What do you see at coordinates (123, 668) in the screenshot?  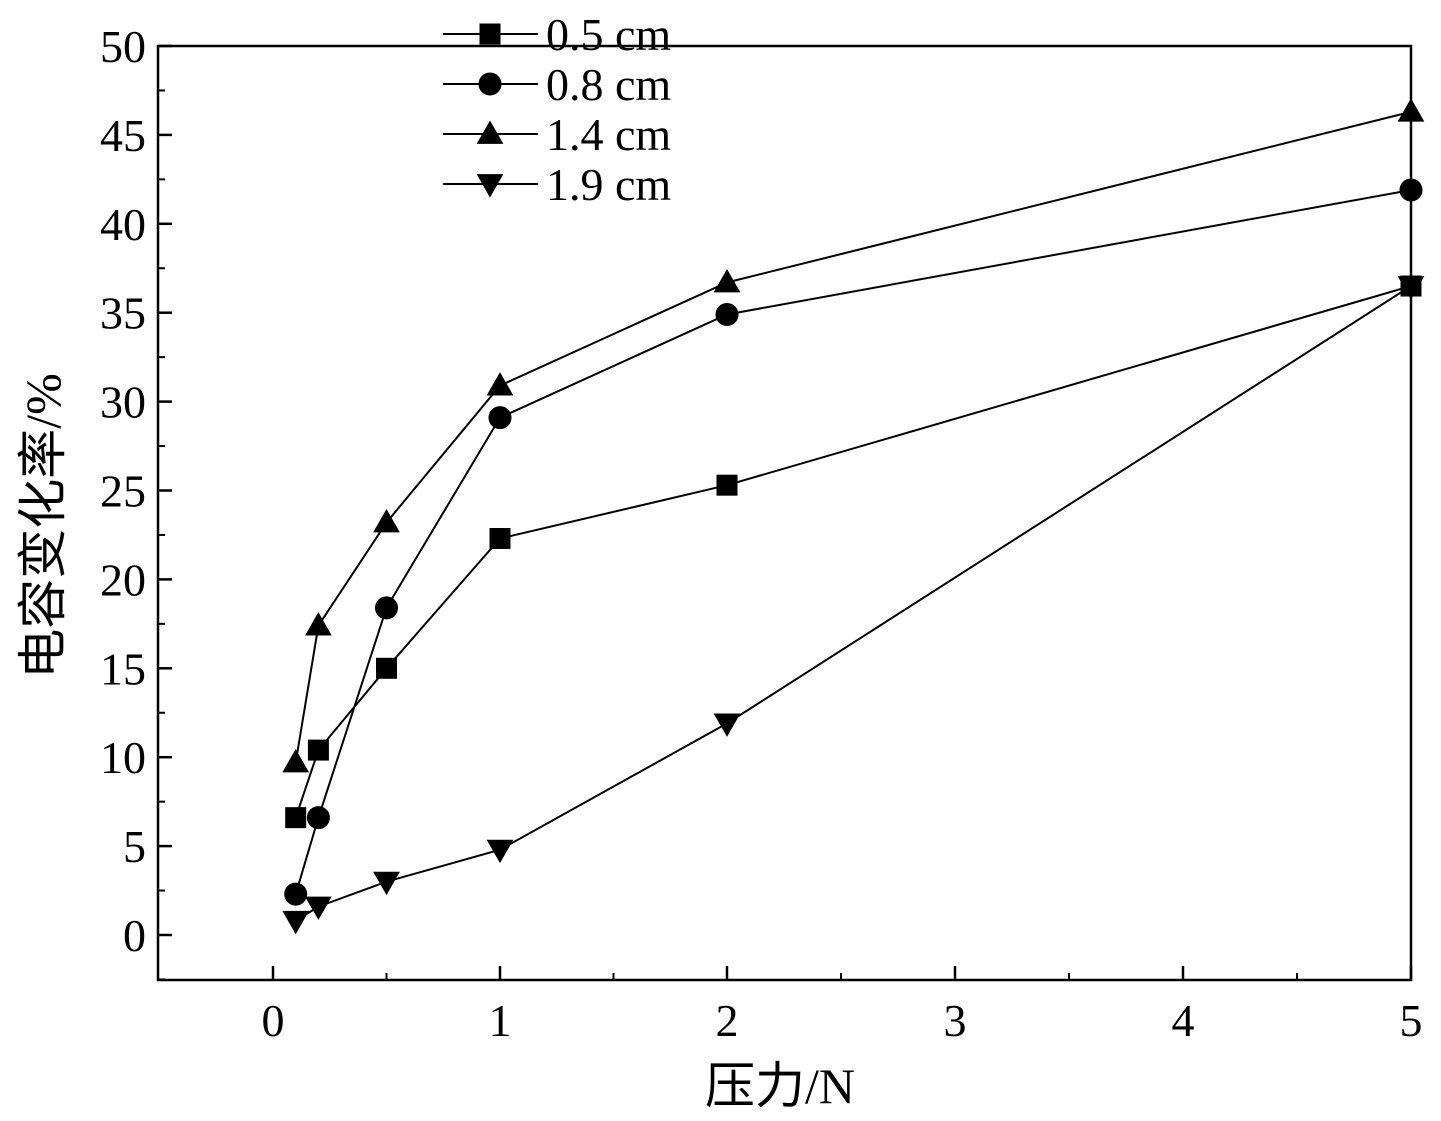 I see `y-tick-label: 15` at bounding box center [123, 668].